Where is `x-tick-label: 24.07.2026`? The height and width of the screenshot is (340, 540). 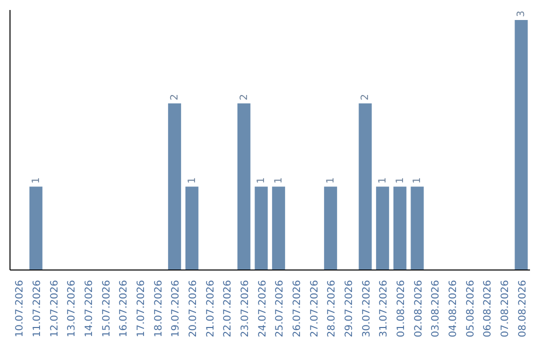
x-tick-label: 24.07.2026 is located at coordinates (262, 309).